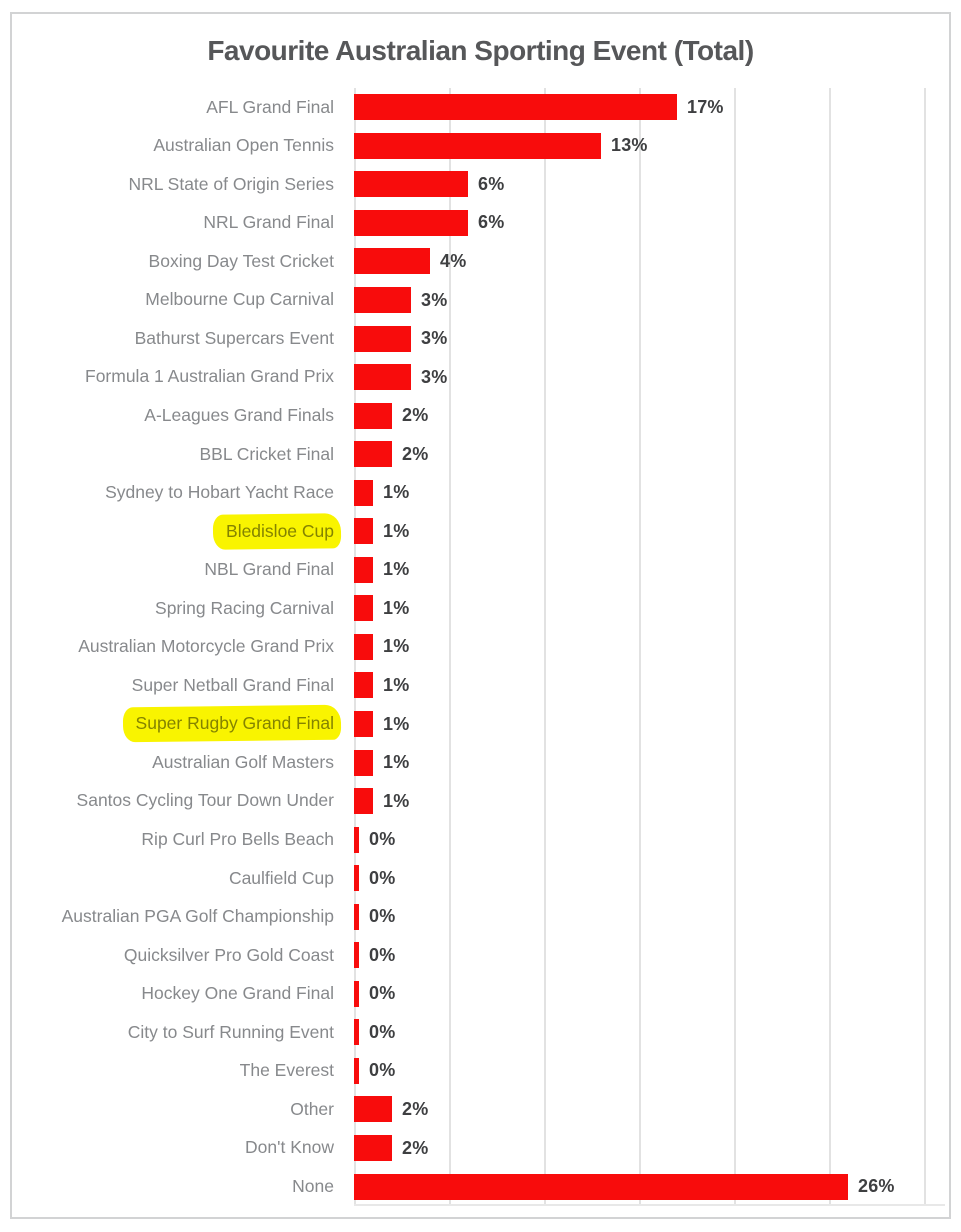 The image size is (961, 1232). Describe the element at coordinates (183, 1185) in the screenshot. I see `category-label: None` at that location.